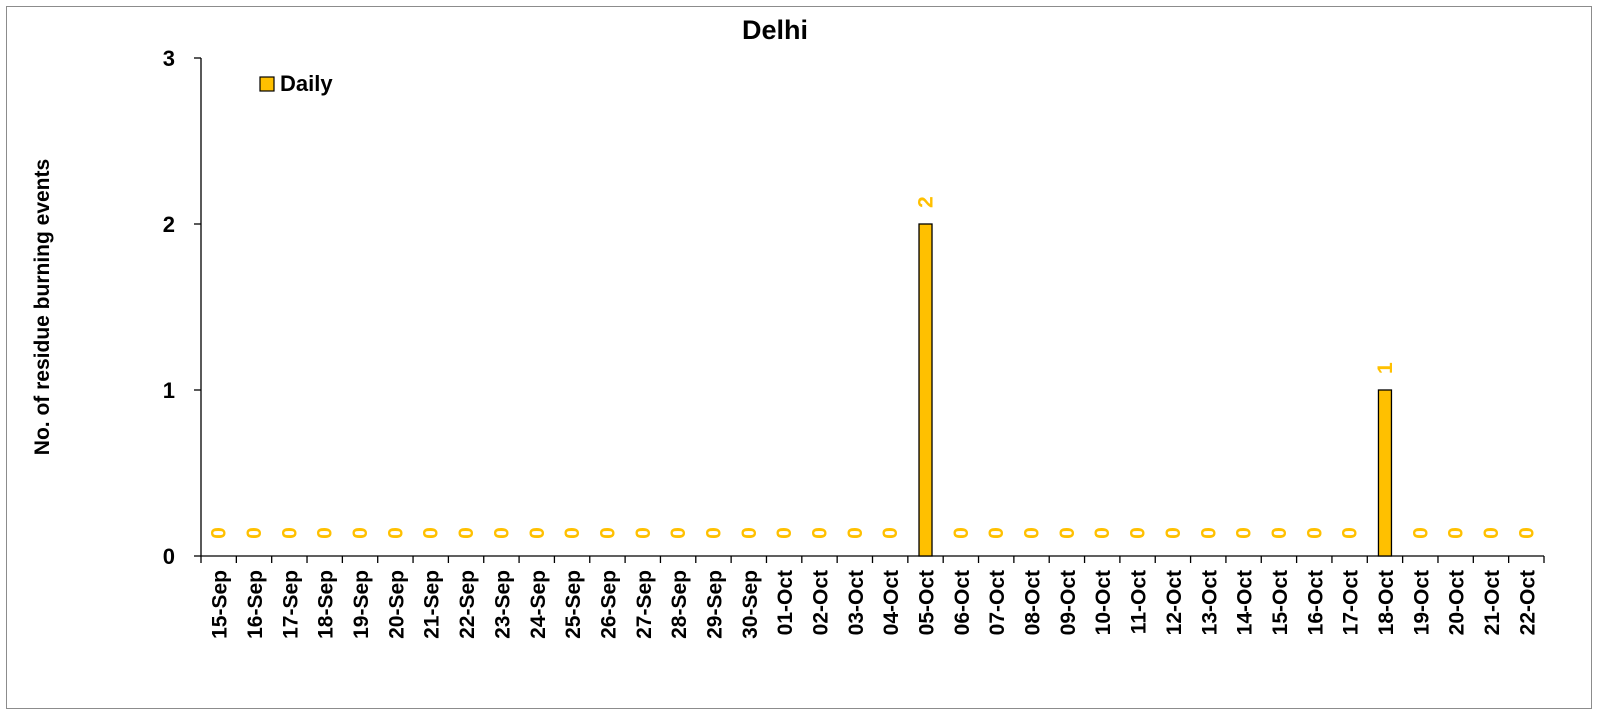  I want to click on x-tick-label: 08-Oct, so click(1033, 602).